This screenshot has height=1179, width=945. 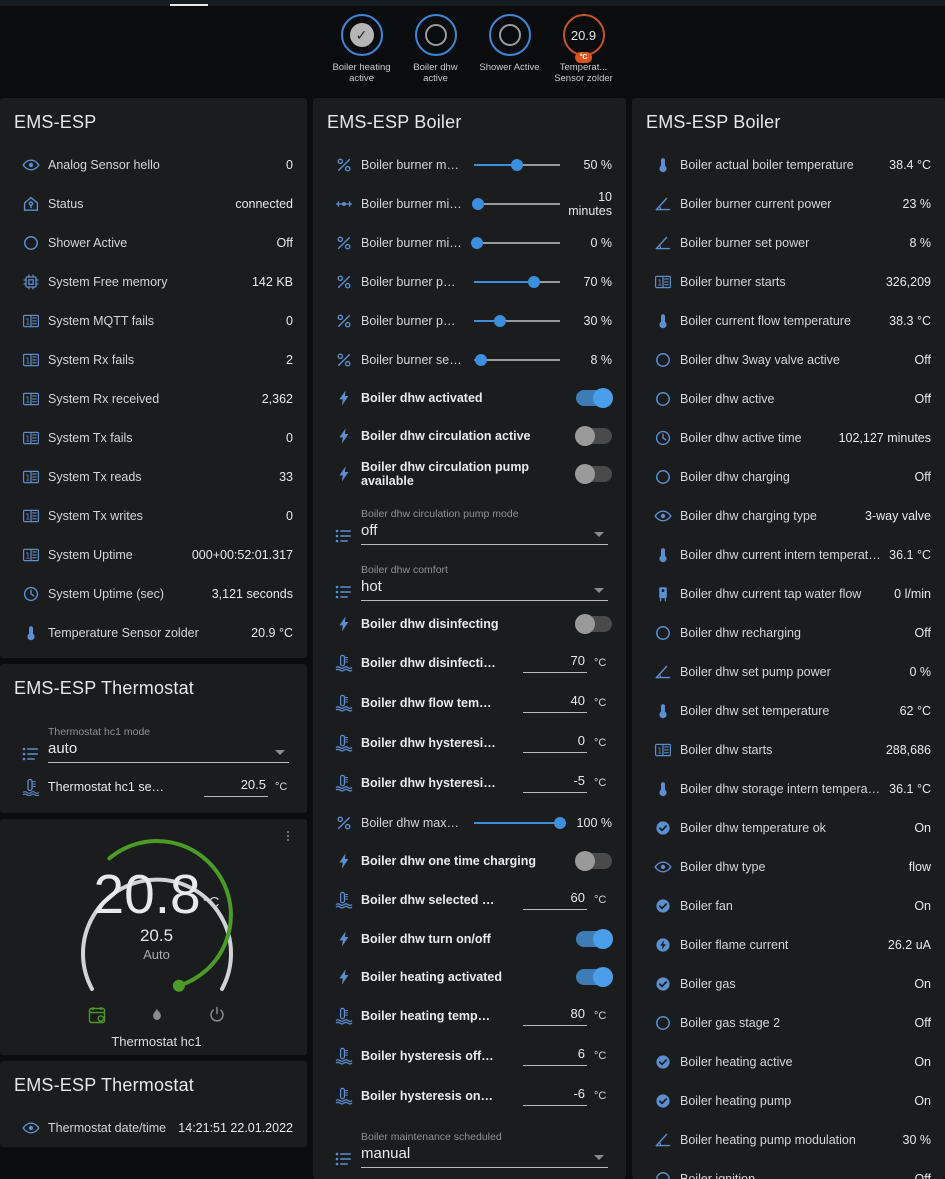 I want to click on list-item: Boiler dhw 3way valve active Off, so click(x=788, y=359).